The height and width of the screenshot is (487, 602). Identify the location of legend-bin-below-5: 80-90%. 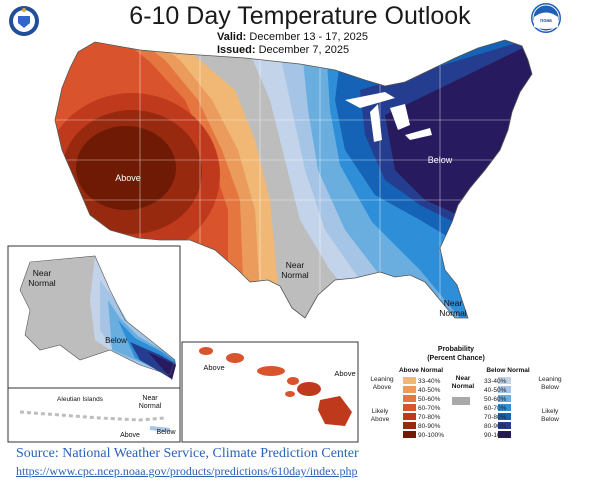
(495, 426).